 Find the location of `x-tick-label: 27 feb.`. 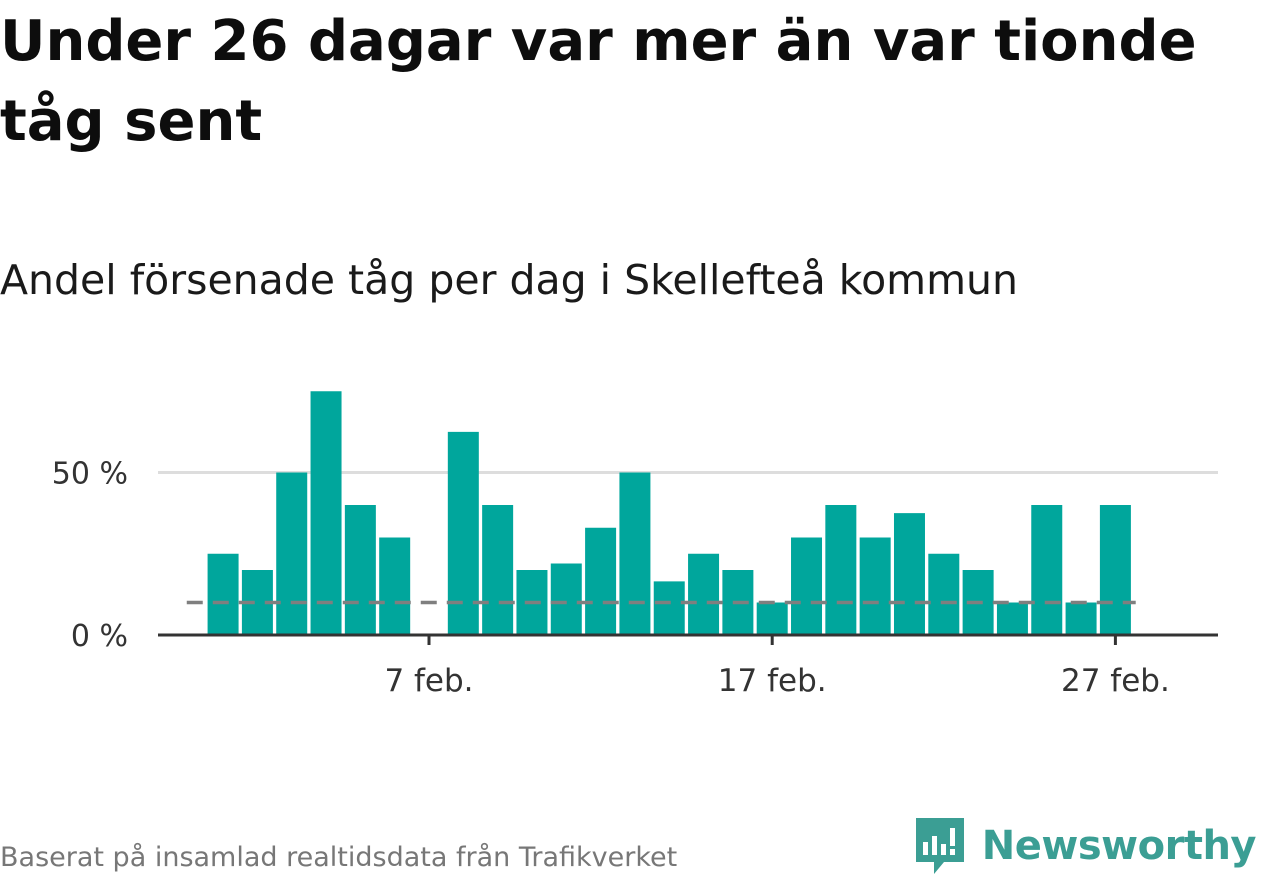

x-tick-label: 27 feb. is located at coordinates (1115, 681).